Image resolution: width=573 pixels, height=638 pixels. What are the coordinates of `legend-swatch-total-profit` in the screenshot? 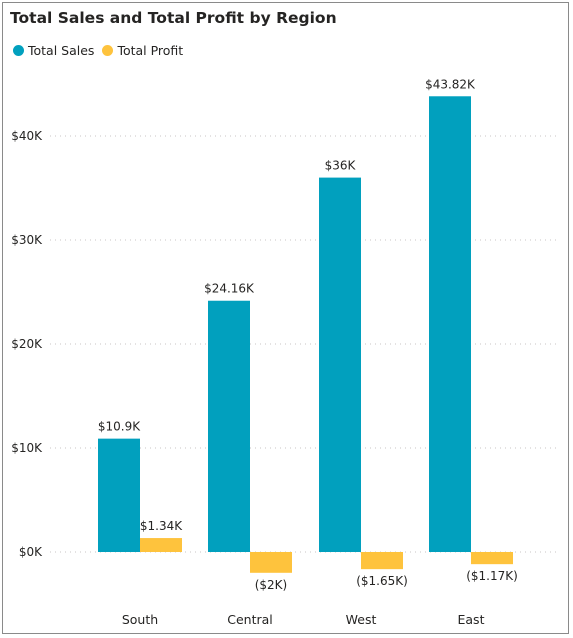 It's located at (108, 50).